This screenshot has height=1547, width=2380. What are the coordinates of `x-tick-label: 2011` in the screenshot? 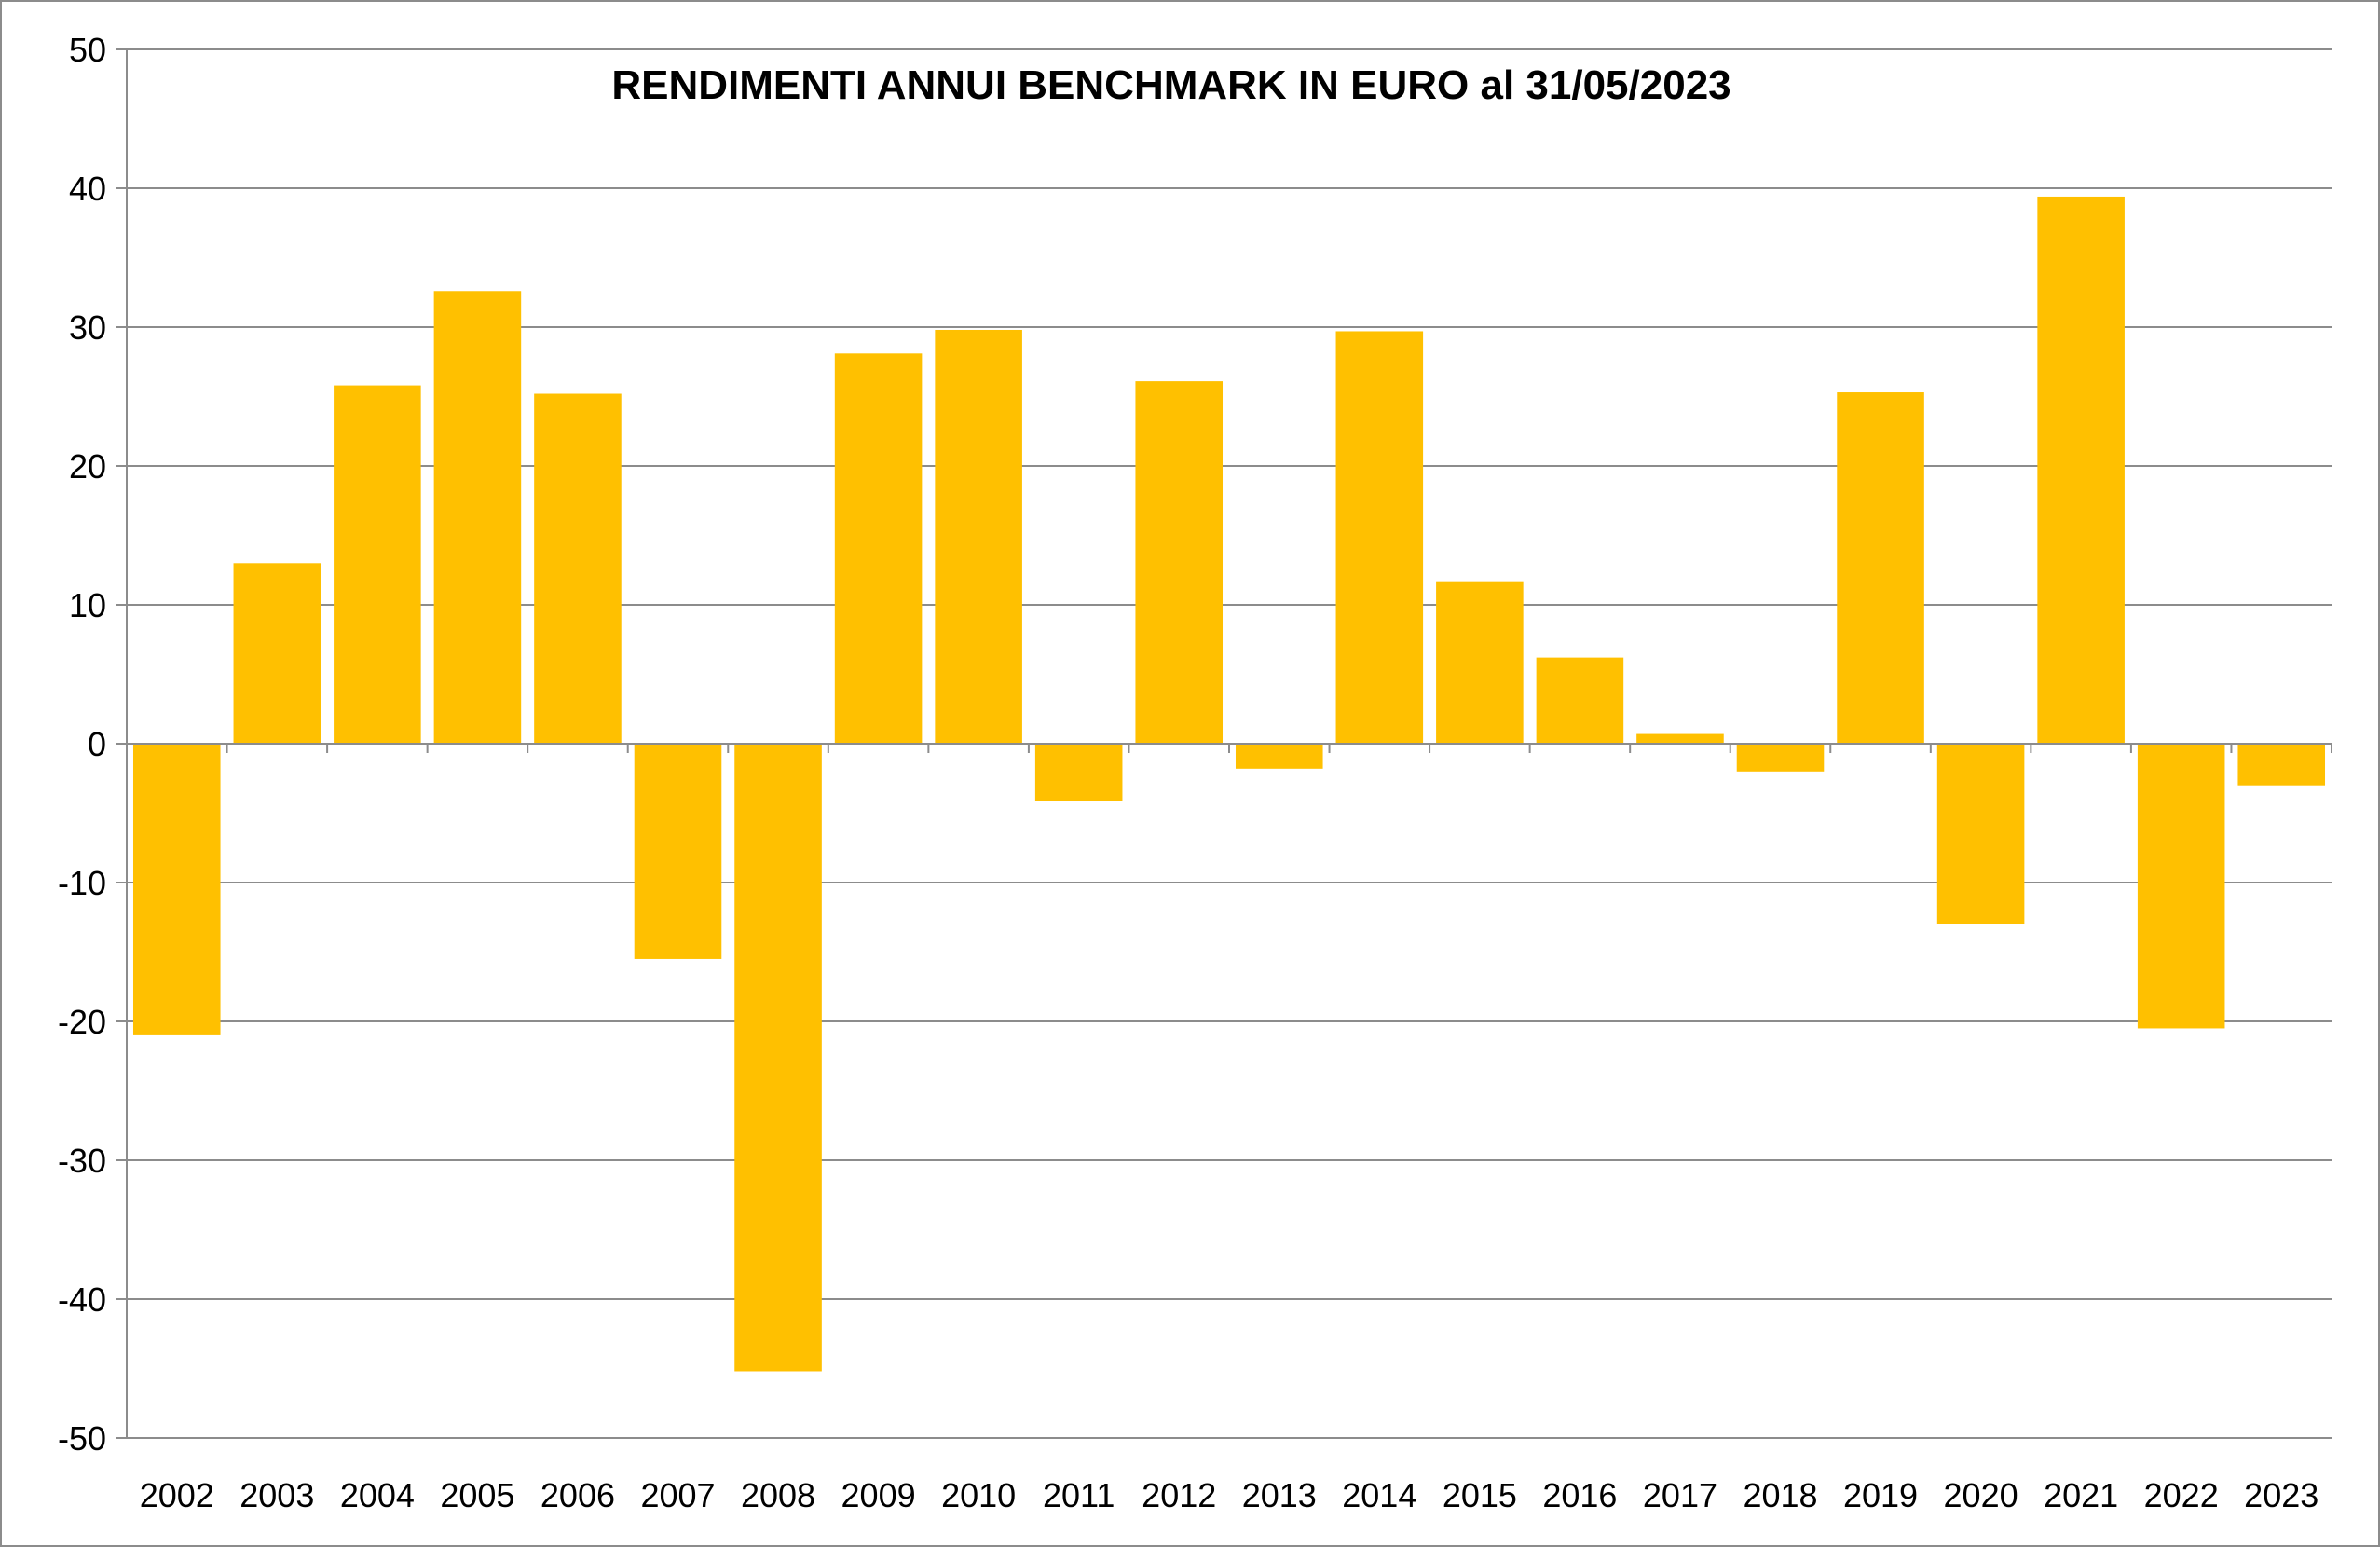 It's located at (1079, 1495).